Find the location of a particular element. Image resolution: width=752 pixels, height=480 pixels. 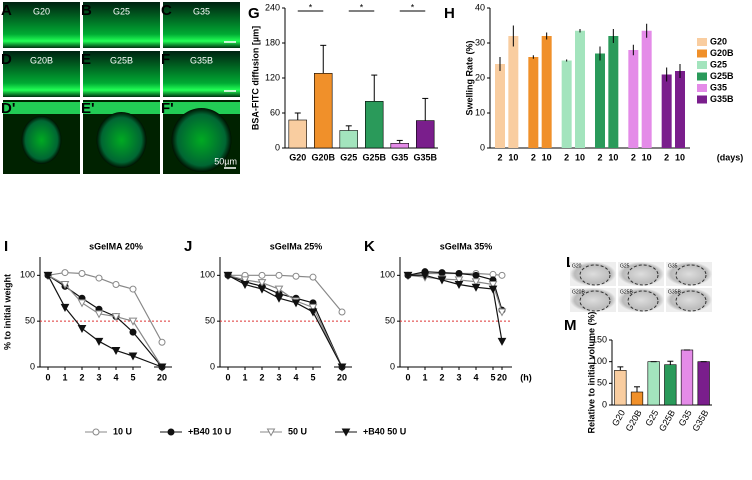

photo-label: G20B is located at coordinates (578, 292).